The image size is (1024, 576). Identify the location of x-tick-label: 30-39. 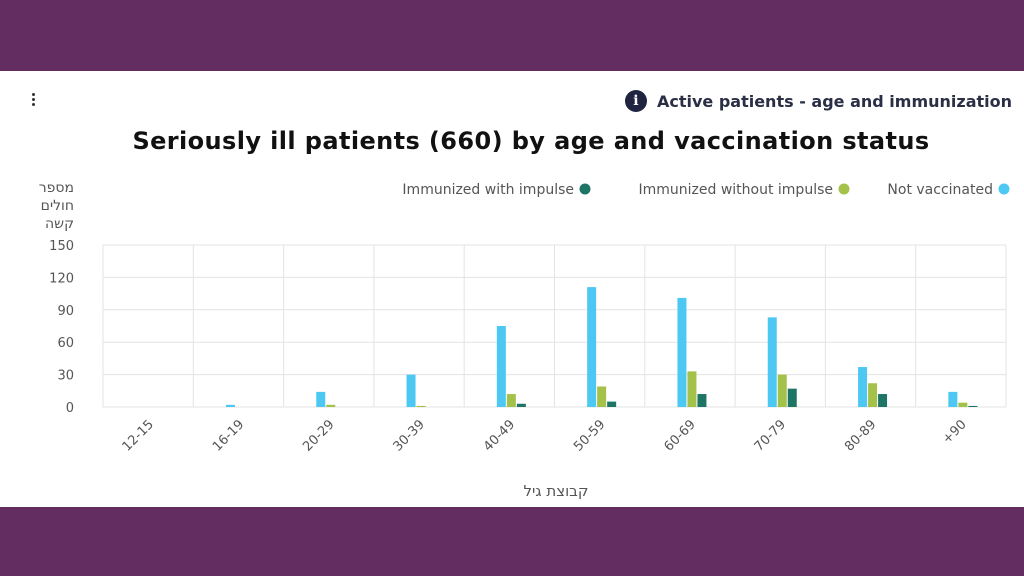
(409, 435).